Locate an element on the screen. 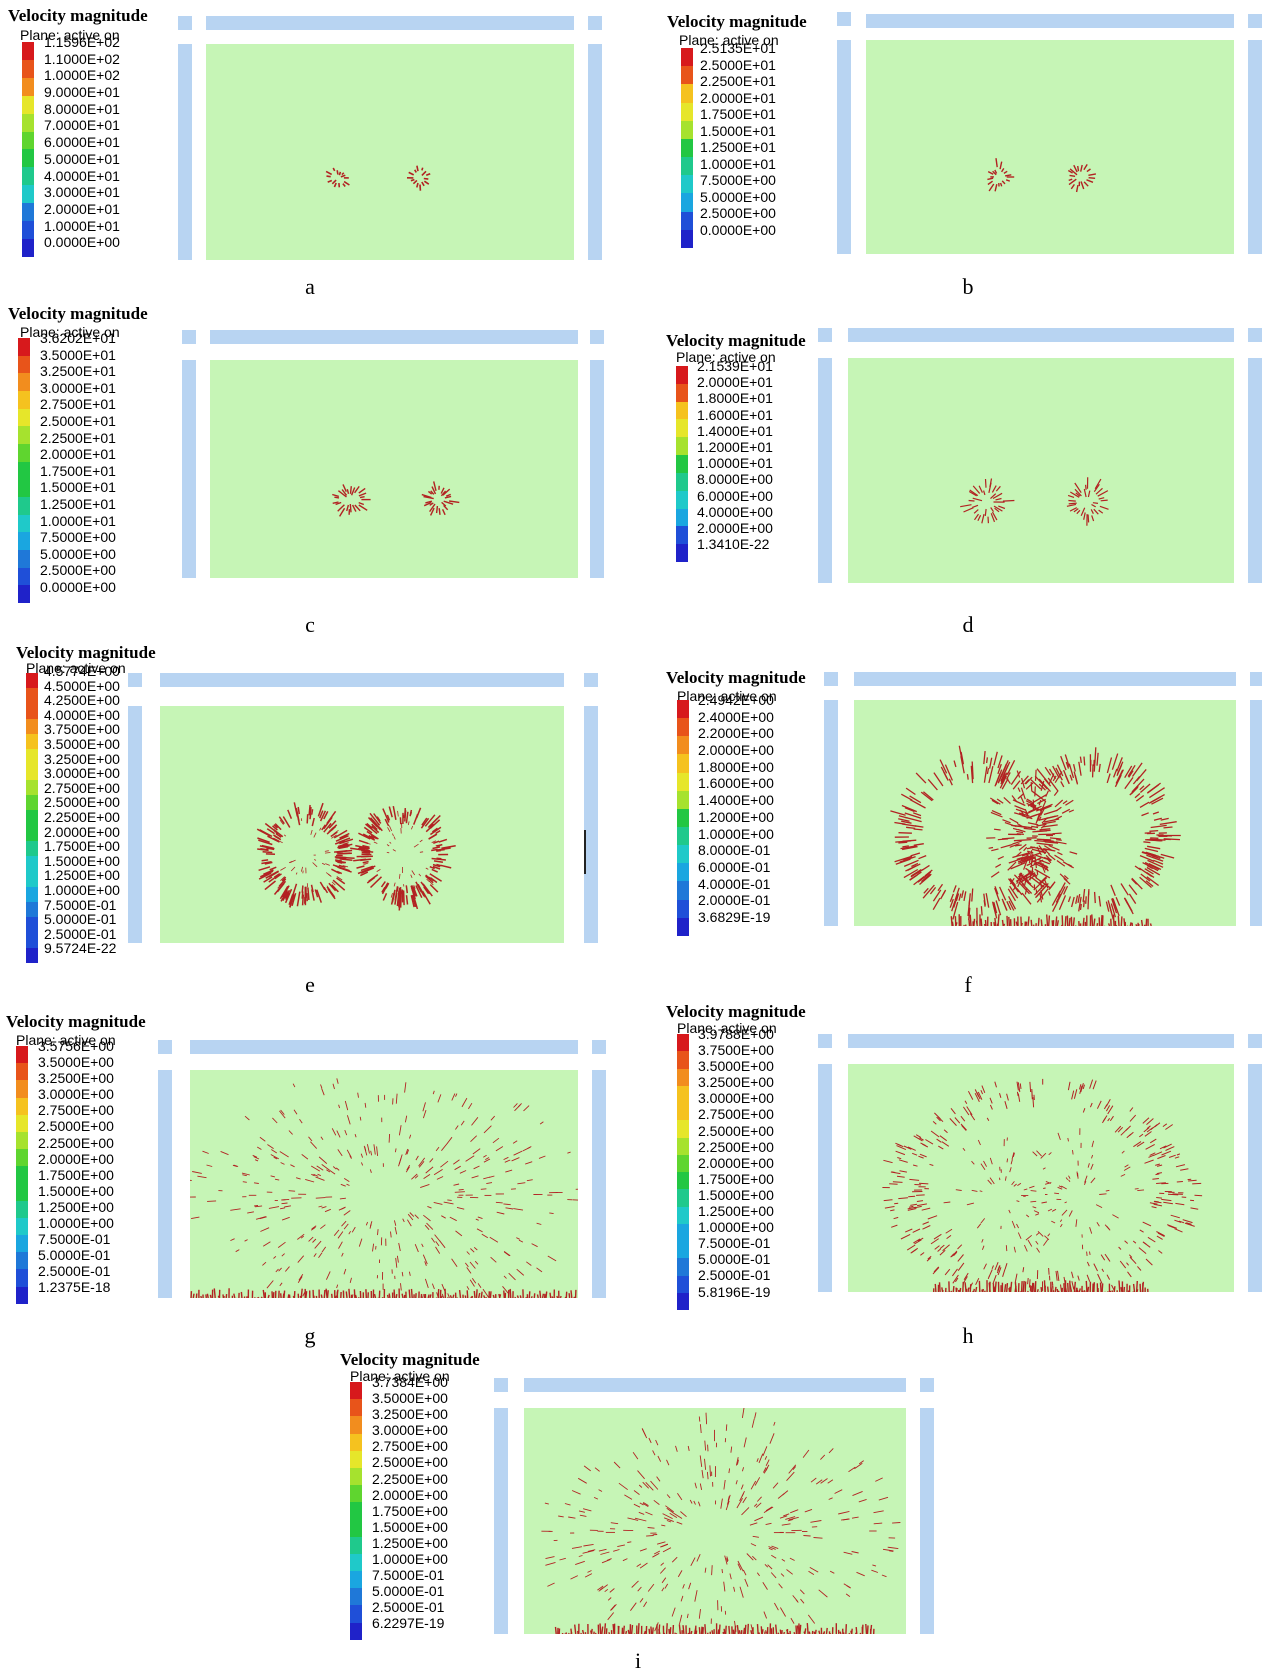  colorbar is located at coordinates (682, 464).